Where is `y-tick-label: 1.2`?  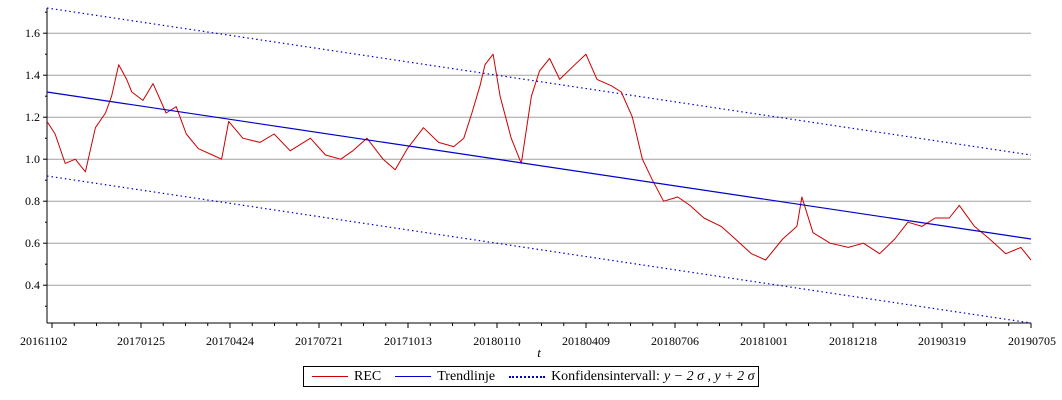
y-tick-label: 1.2 is located at coordinates (32, 117).